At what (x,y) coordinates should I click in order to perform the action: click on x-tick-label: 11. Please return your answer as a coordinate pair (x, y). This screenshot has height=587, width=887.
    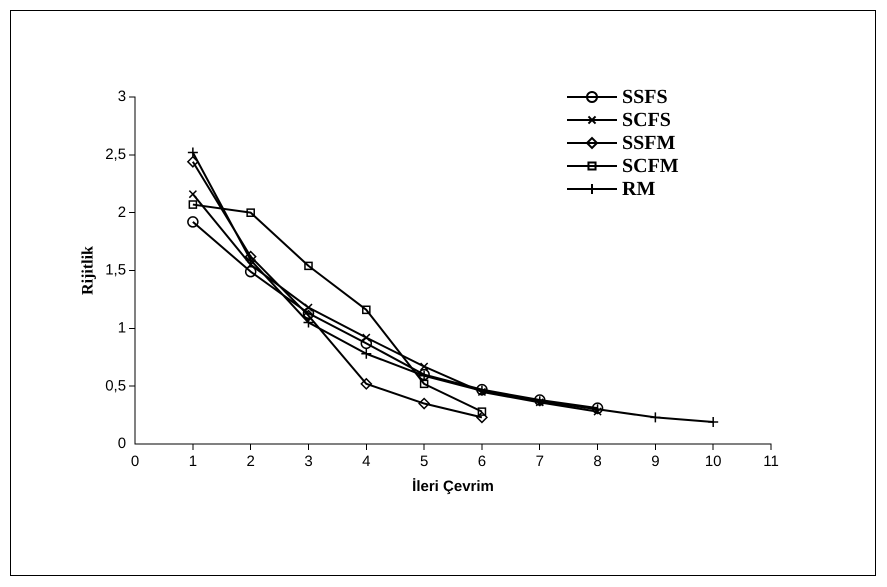
    Looking at the image, I should click on (771, 461).